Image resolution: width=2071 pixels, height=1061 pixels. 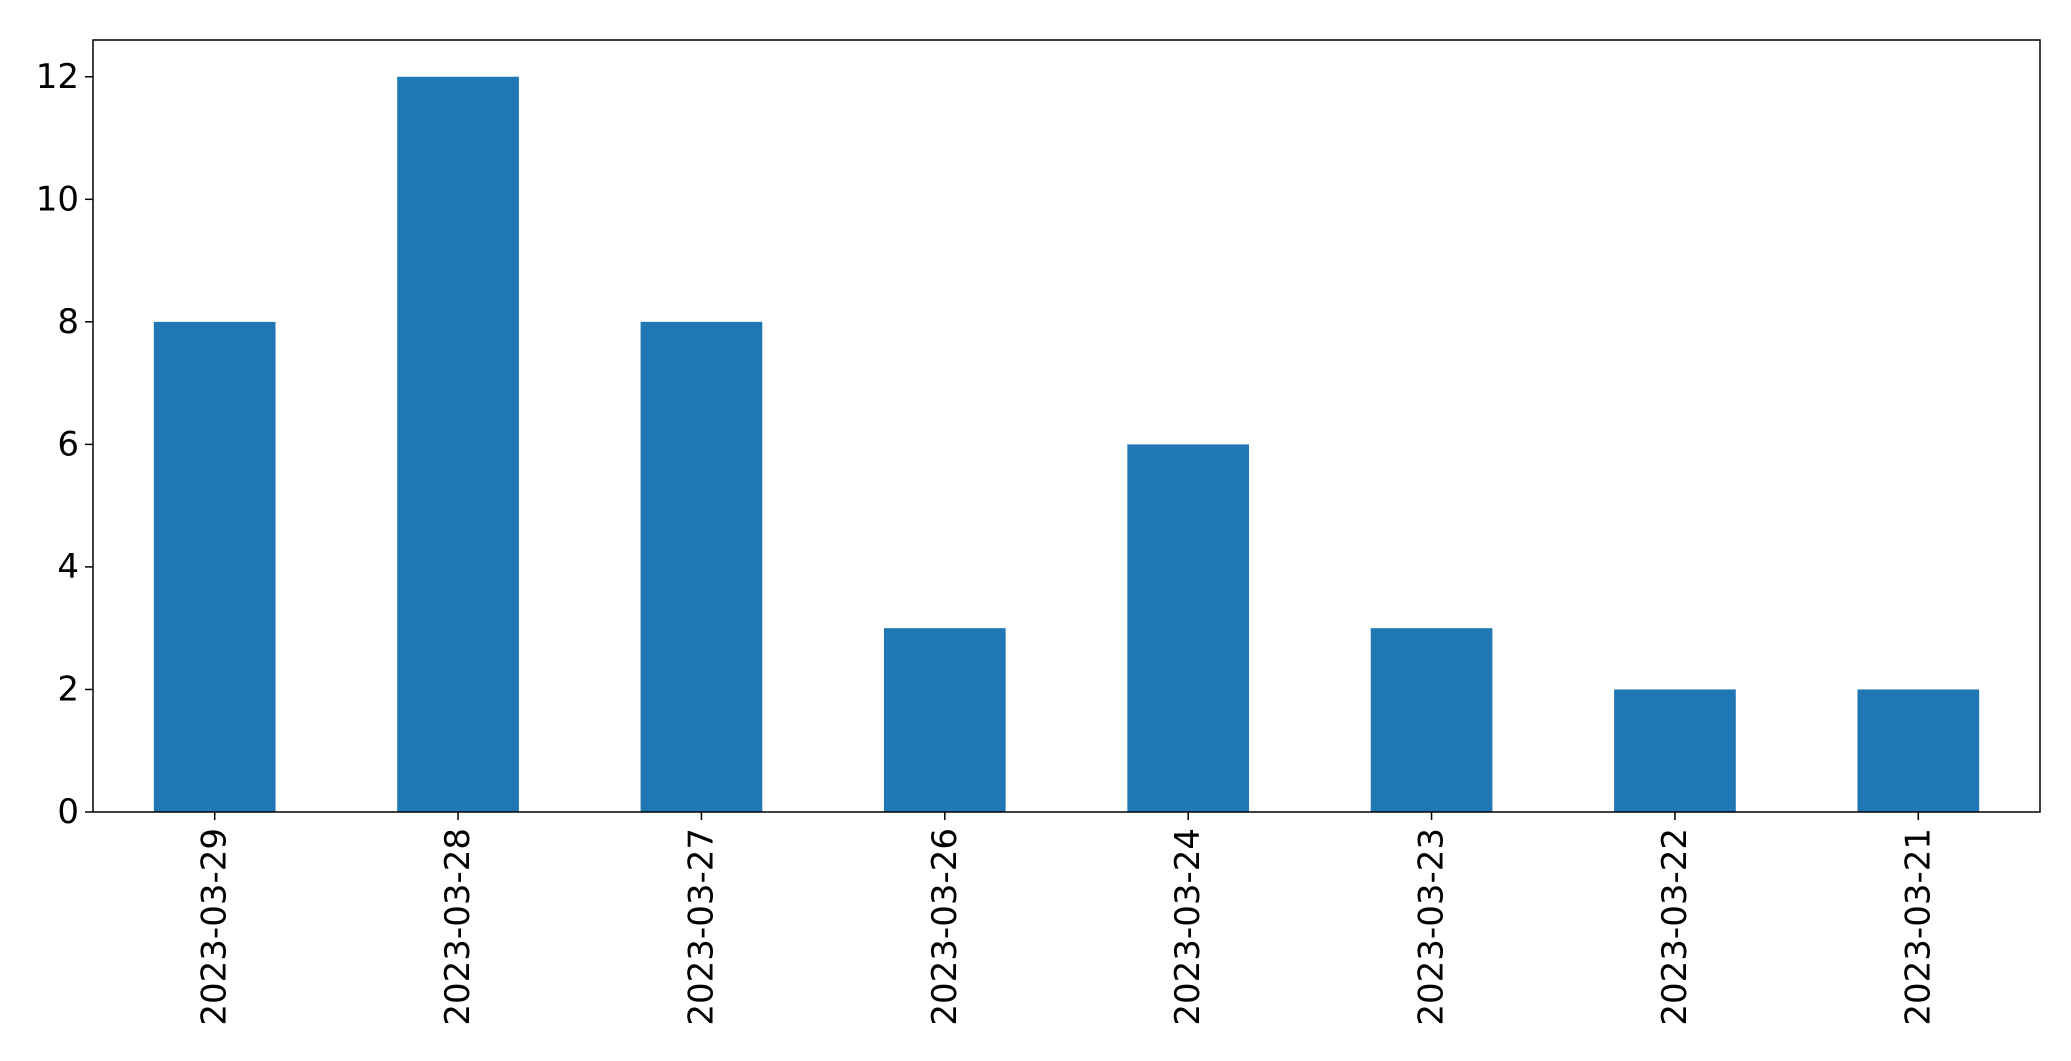 I want to click on x-tick-label: 2023-03-28, so click(x=458, y=927).